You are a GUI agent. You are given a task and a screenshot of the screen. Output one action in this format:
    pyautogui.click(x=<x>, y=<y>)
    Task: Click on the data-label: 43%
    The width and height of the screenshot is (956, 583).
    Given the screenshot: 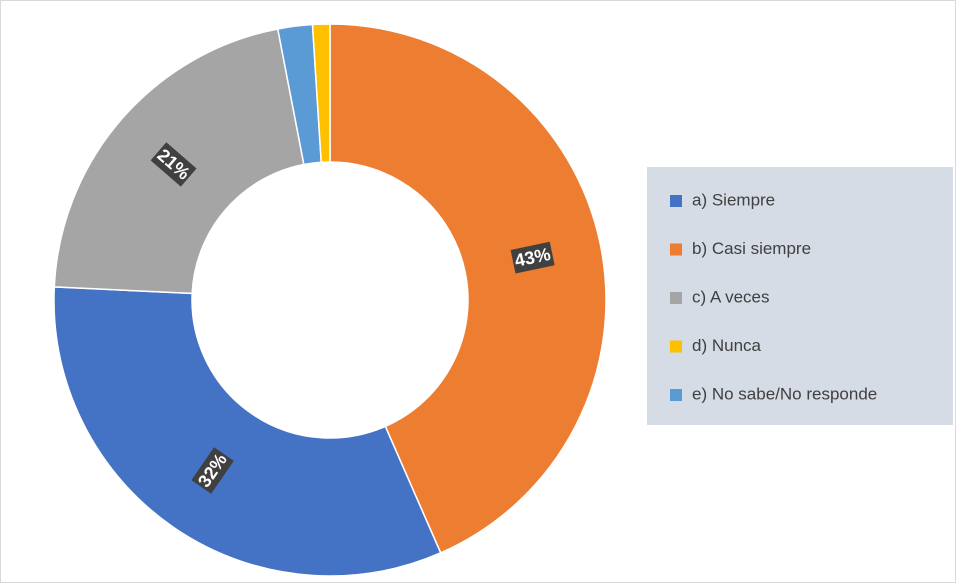 What is the action you would take?
    pyautogui.click(x=532, y=257)
    